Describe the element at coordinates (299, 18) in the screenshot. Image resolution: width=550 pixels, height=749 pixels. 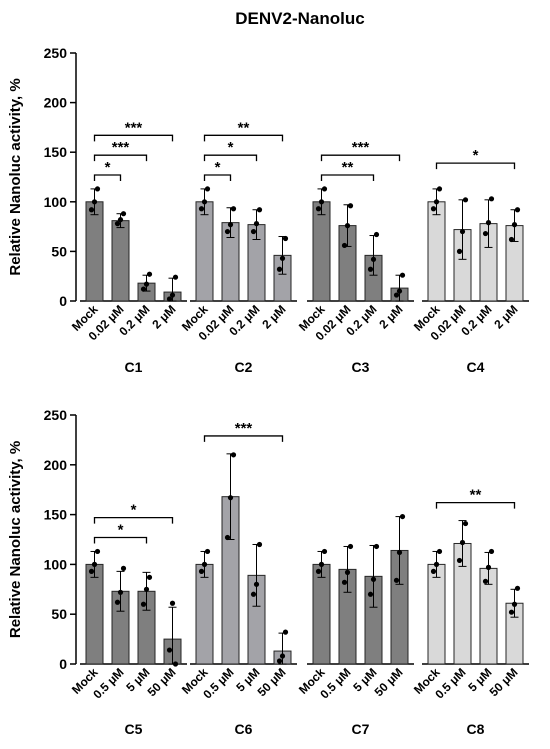
I see `figure-title: DENV2-Nanoluc` at that location.